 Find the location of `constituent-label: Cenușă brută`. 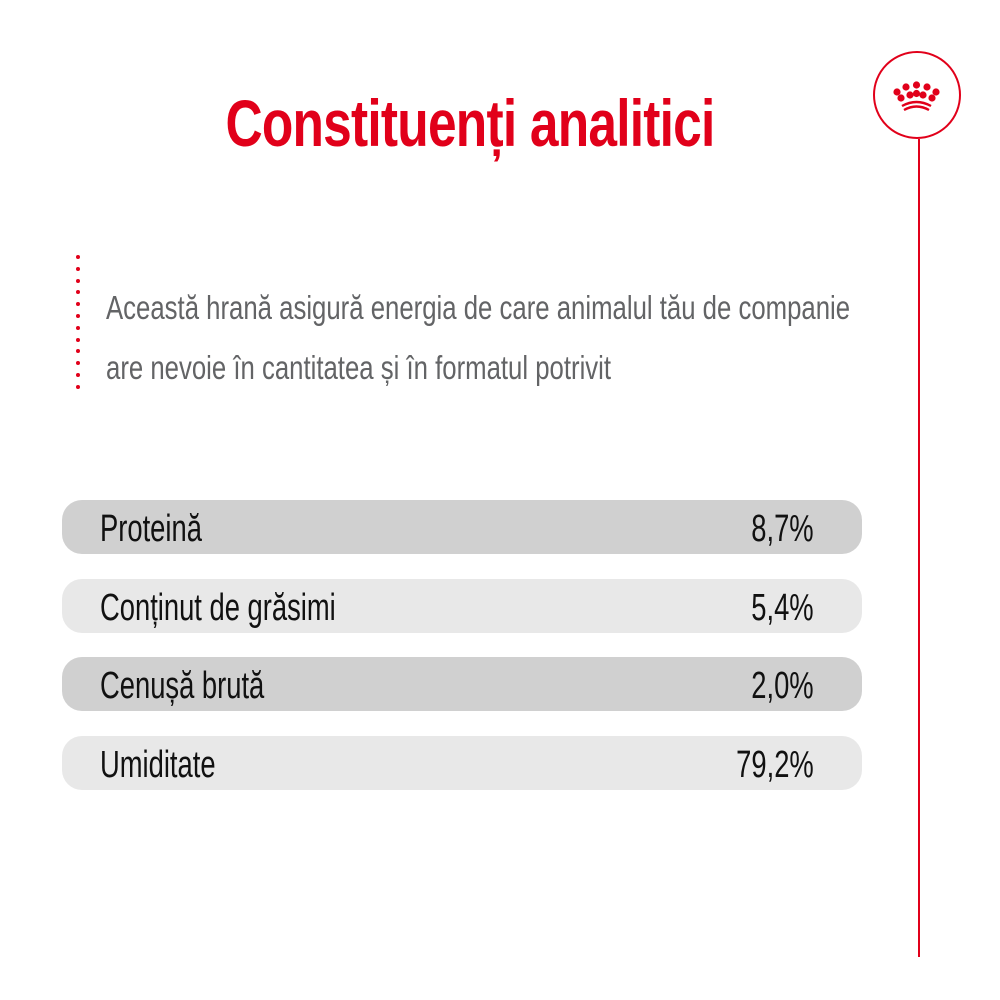

constituent-label: Cenușă brută is located at coordinates (182, 686).